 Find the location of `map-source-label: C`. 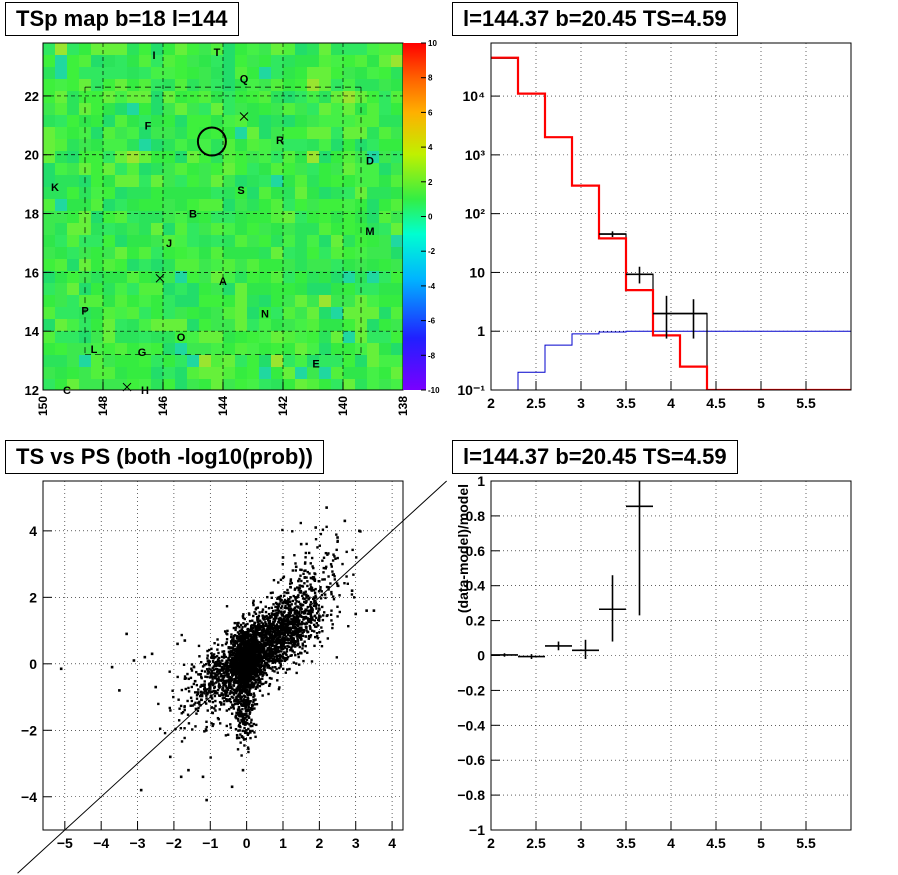

map-source-label: C is located at coordinates (67, 391).